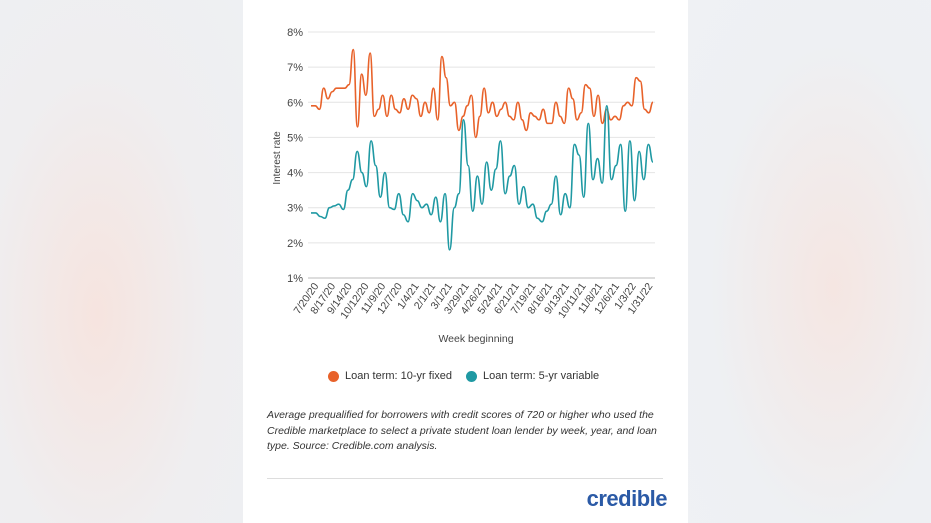  I want to click on legend-item-5yr: Loan term: 5-yr variable, so click(532, 376).